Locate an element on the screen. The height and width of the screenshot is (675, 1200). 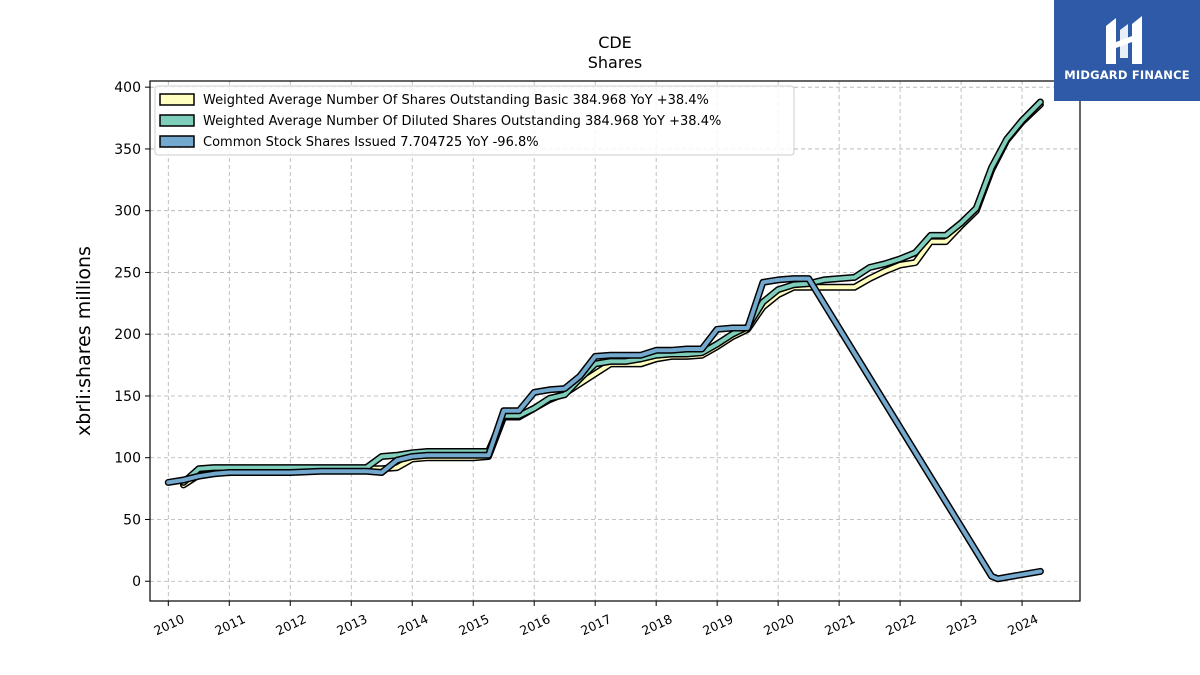
x-tick-label: 2016 is located at coordinates (534, 624).